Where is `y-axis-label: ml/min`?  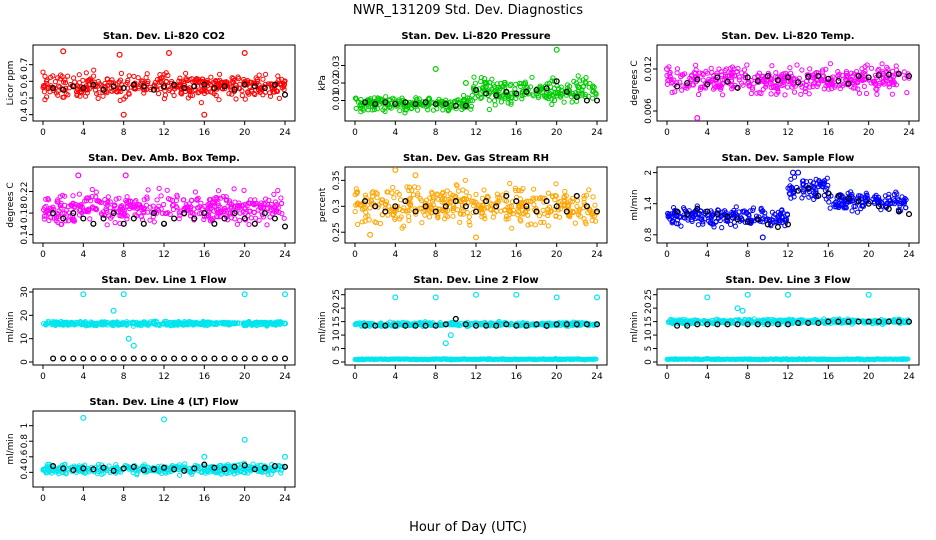 y-axis-label: ml/min is located at coordinates (323, 326).